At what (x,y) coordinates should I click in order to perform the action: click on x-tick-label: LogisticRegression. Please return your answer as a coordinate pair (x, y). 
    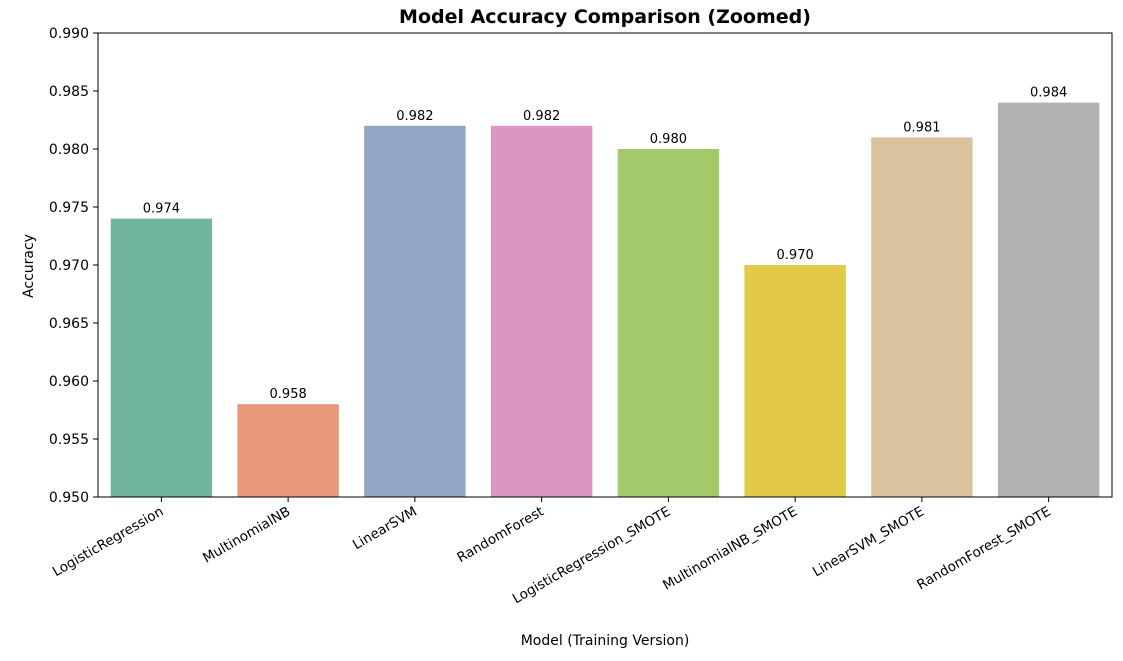
    Looking at the image, I should click on (108, 542).